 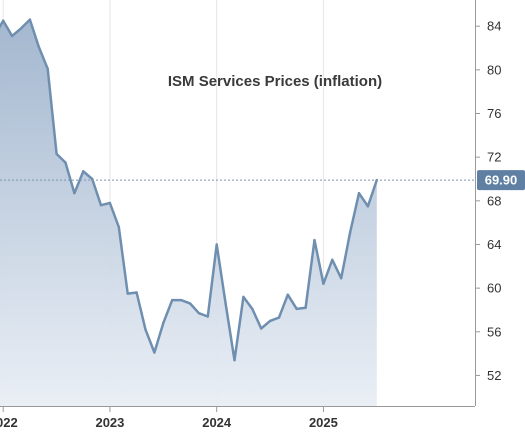 I want to click on y-tick-label-72: 72, so click(x=494, y=157).